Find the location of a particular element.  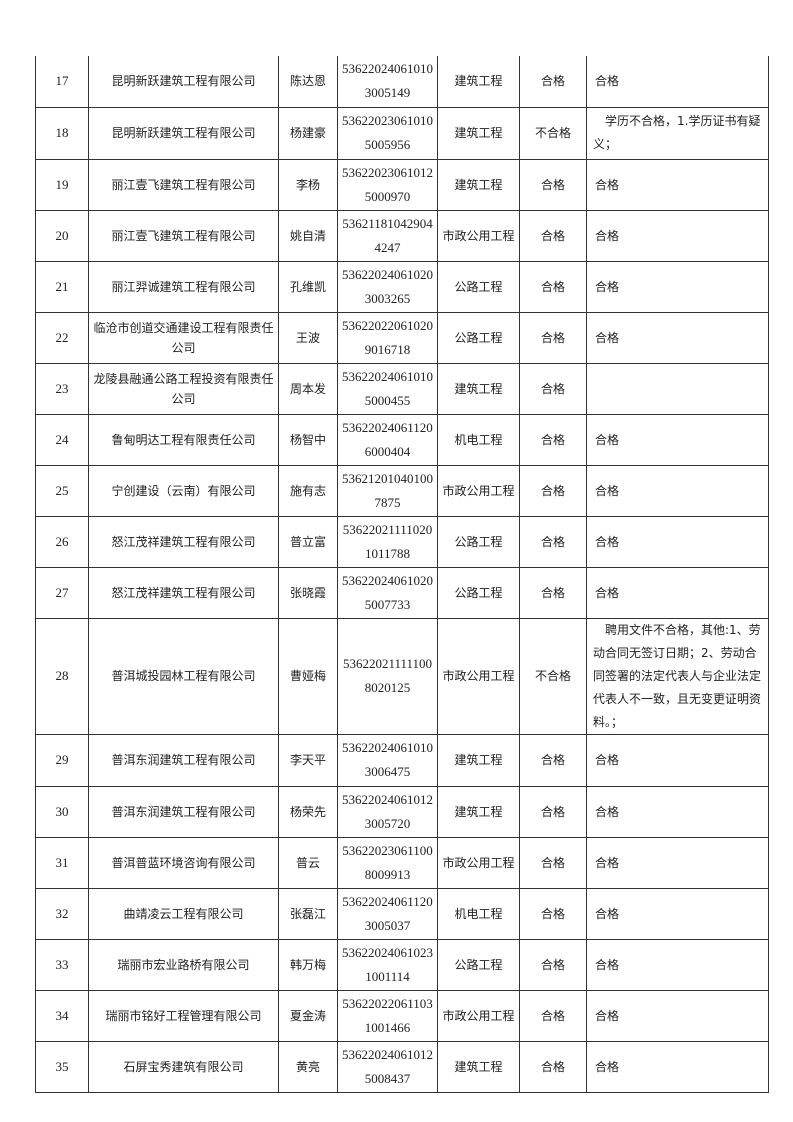

certificate-number-text: 536220230611008009913 is located at coordinates (387, 862).